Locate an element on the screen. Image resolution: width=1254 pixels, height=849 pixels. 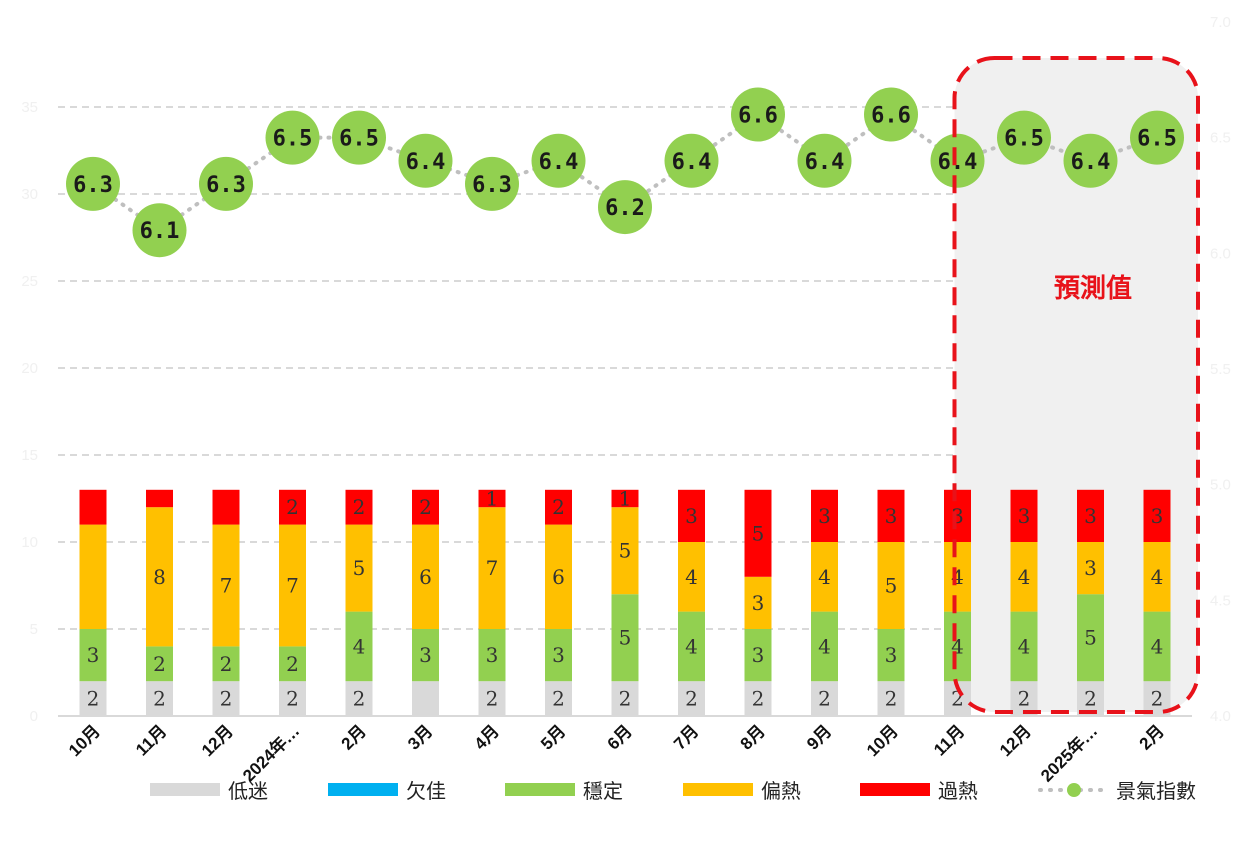
legend-item-line: 景氣指數 is located at coordinates (1117, 791).